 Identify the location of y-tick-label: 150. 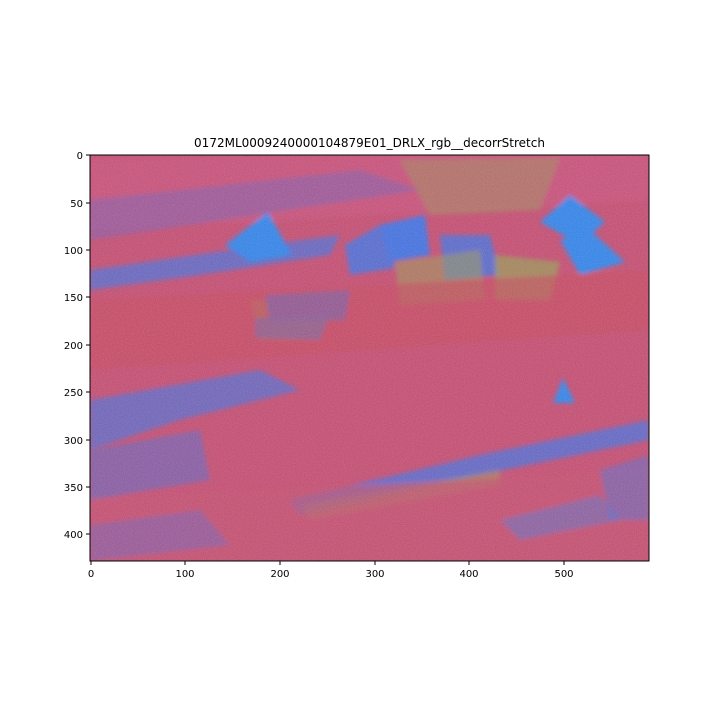
(73, 298).